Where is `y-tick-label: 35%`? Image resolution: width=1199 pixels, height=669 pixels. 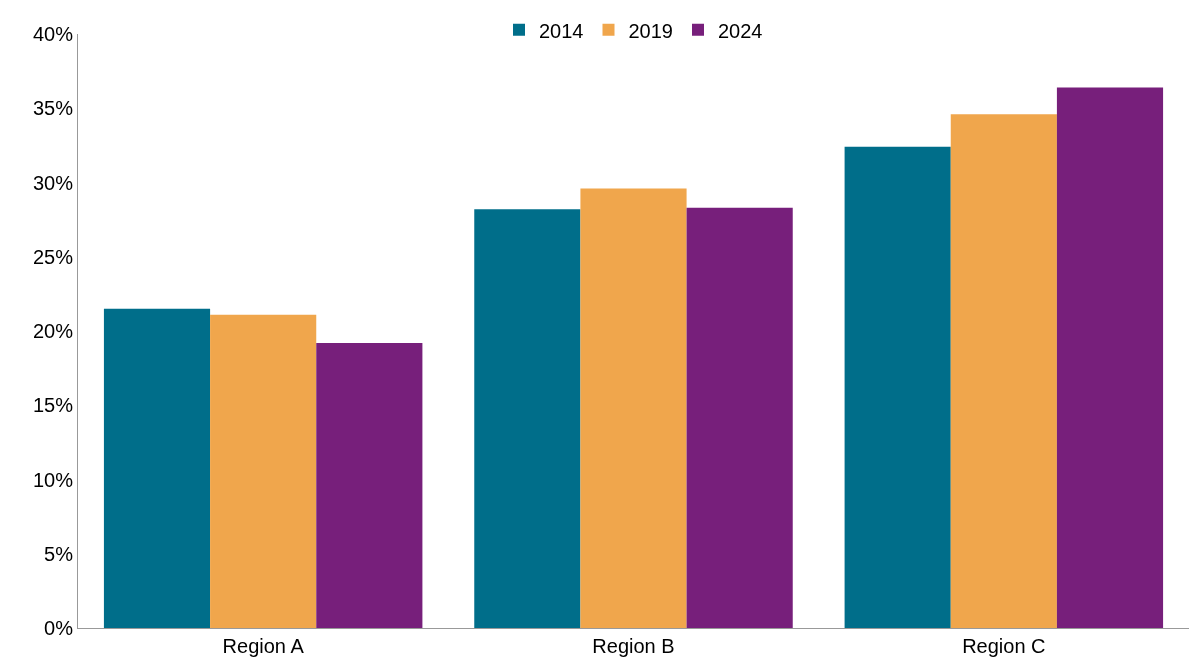
y-tick-label: 35% is located at coordinates (53, 108).